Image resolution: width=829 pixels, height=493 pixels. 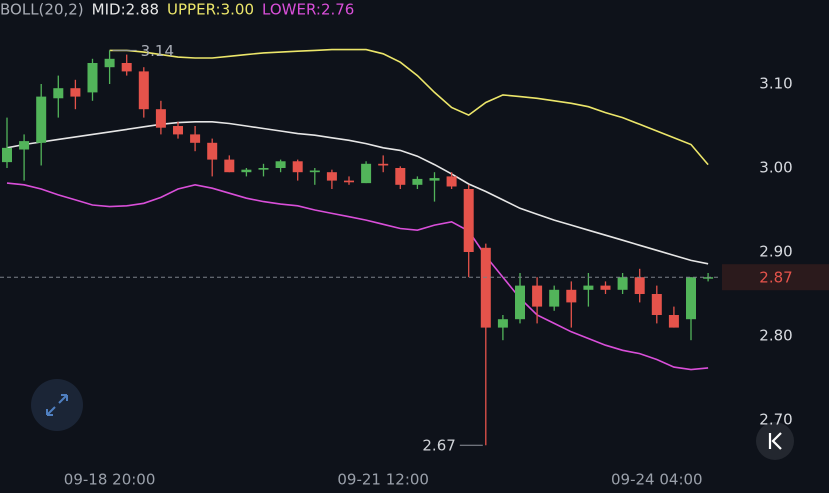 I want to click on high-marker-label: 3.14, so click(x=157, y=51).